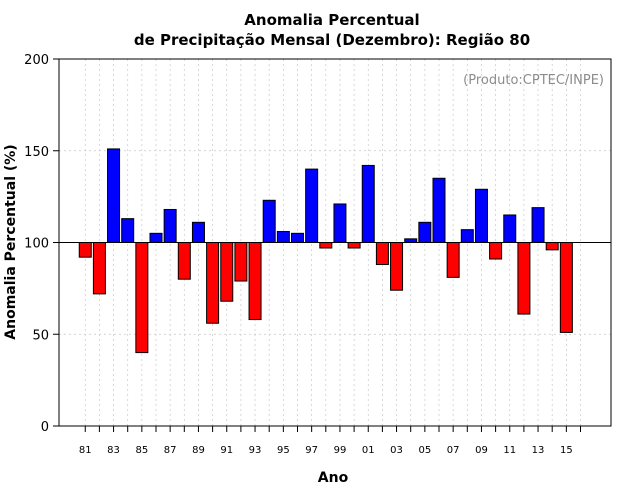 Image resolution: width=640 pixels, height=500 pixels. Describe the element at coordinates (453, 450) in the screenshot. I see `x-tick-label: 07` at that location.